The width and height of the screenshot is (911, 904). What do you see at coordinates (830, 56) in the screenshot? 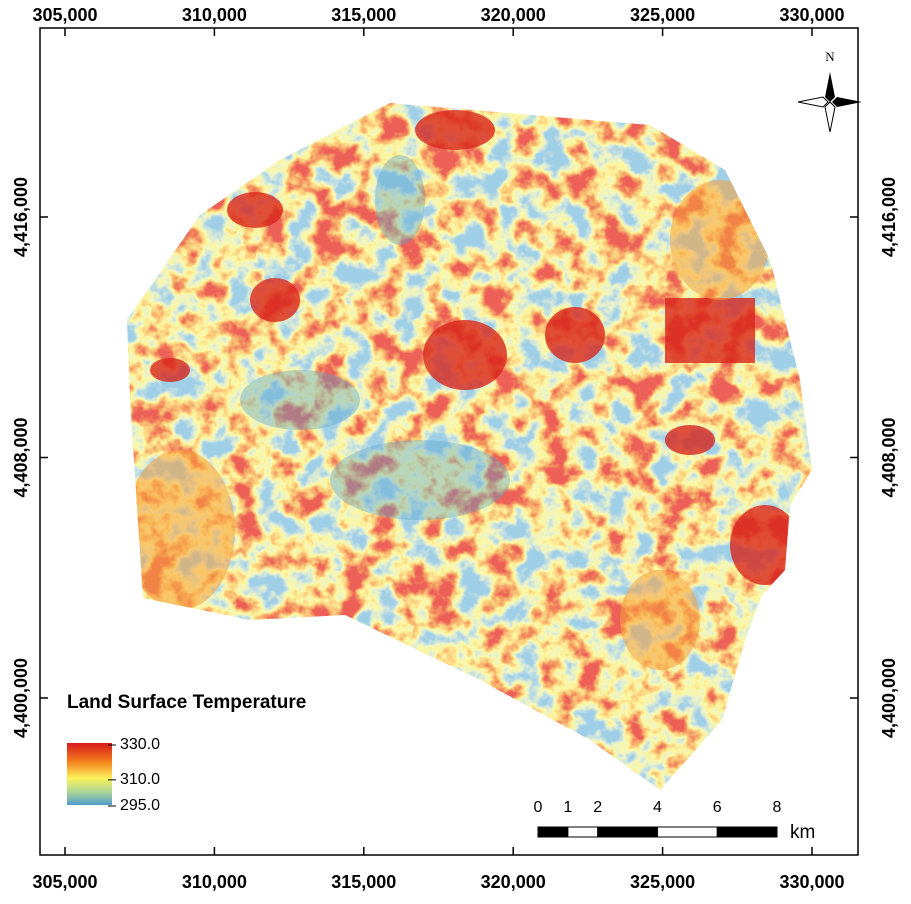
I see `north-label: N` at bounding box center [830, 56].